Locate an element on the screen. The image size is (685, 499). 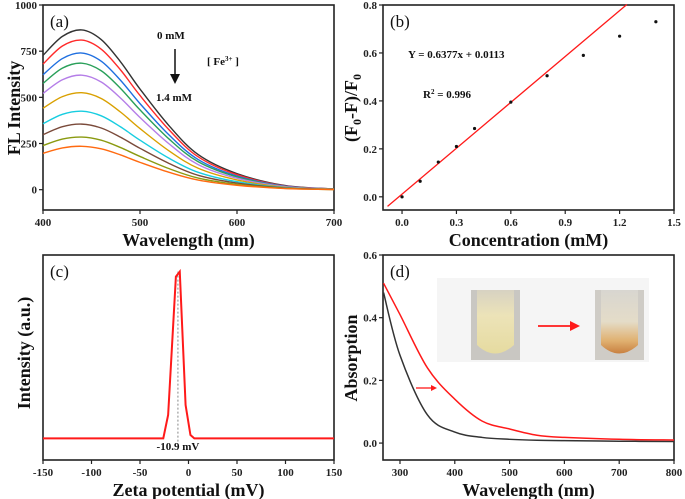
y-tick-label: 0.8 is located at coordinates (370, 6).